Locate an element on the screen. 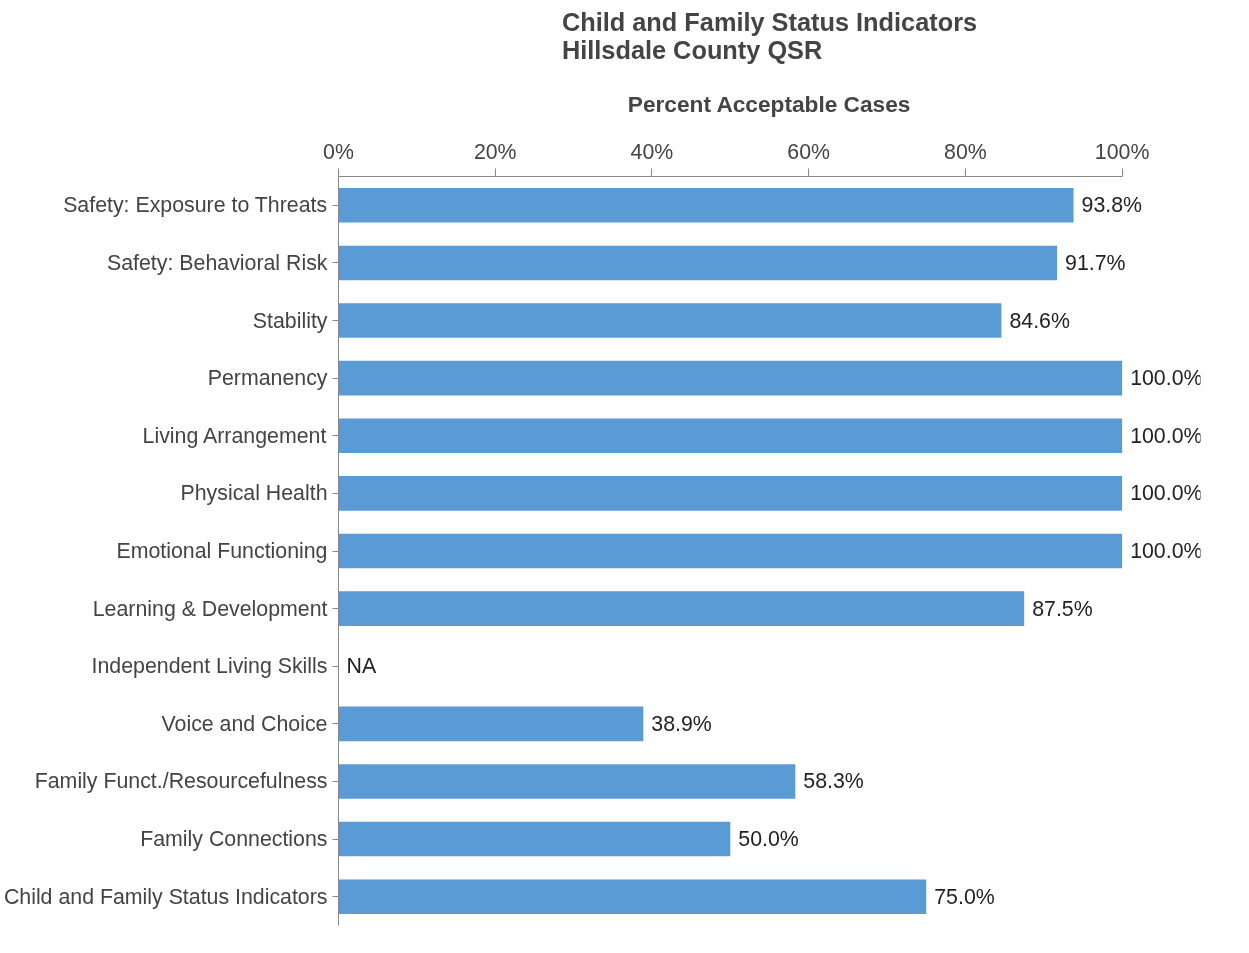  text: NA is located at coordinates (361, 666).